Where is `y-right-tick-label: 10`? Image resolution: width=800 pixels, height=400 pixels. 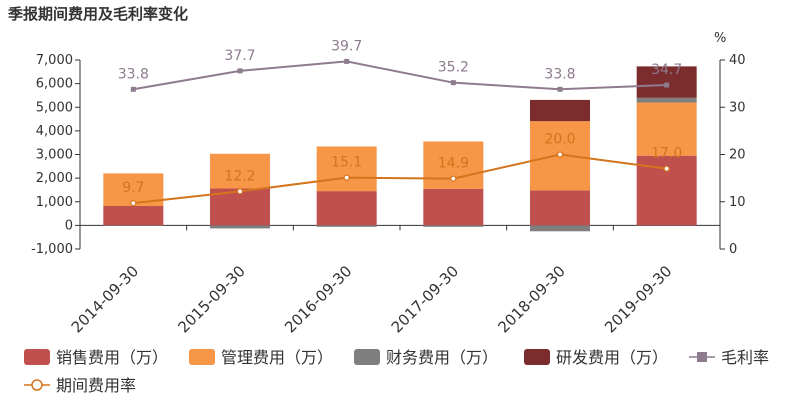
y-right-tick-label: 10 is located at coordinates (737, 202).